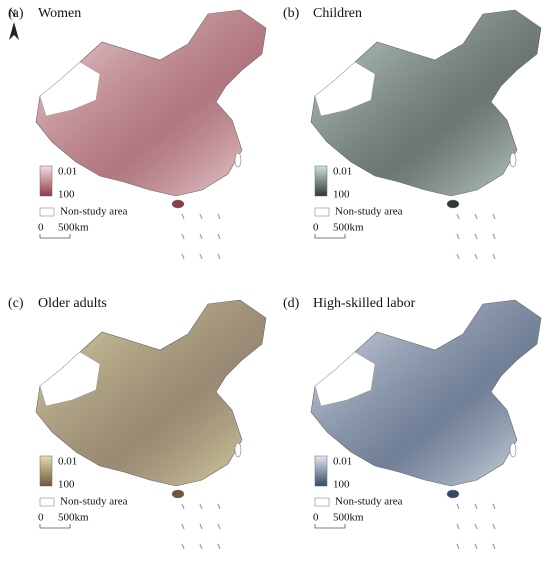 This screenshot has height=579, width=550. What do you see at coordinates (16, 303) in the screenshot?
I see `panel-label: (c)` at bounding box center [16, 303].